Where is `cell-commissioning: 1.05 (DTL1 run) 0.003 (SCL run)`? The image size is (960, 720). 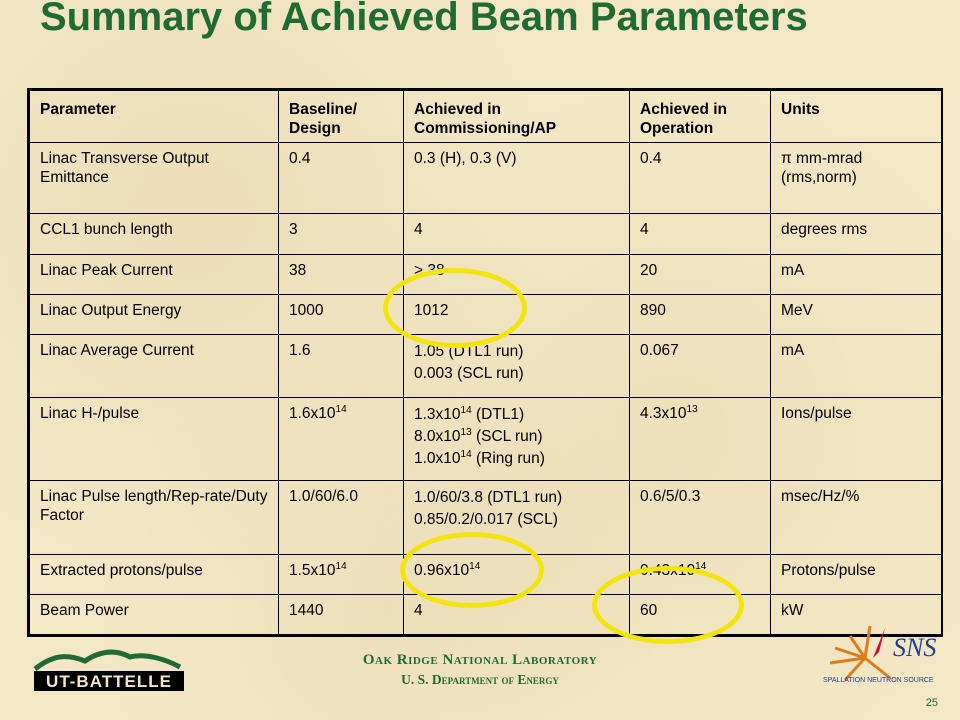 cell-commissioning: 1.05 (DTL1 run) 0.003 (SCL run) is located at coordinates (516, 366).